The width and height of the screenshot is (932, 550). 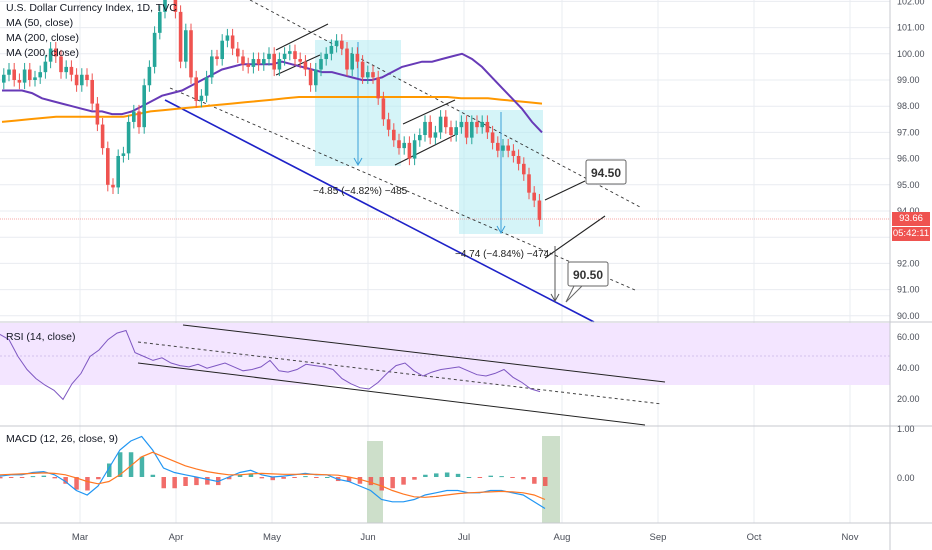 What do you see at coordinates (360, 191) in the screenshot?
I see `drop-label-1: −4.85 (−4.82%) −485` at bounding box center [360, 191].